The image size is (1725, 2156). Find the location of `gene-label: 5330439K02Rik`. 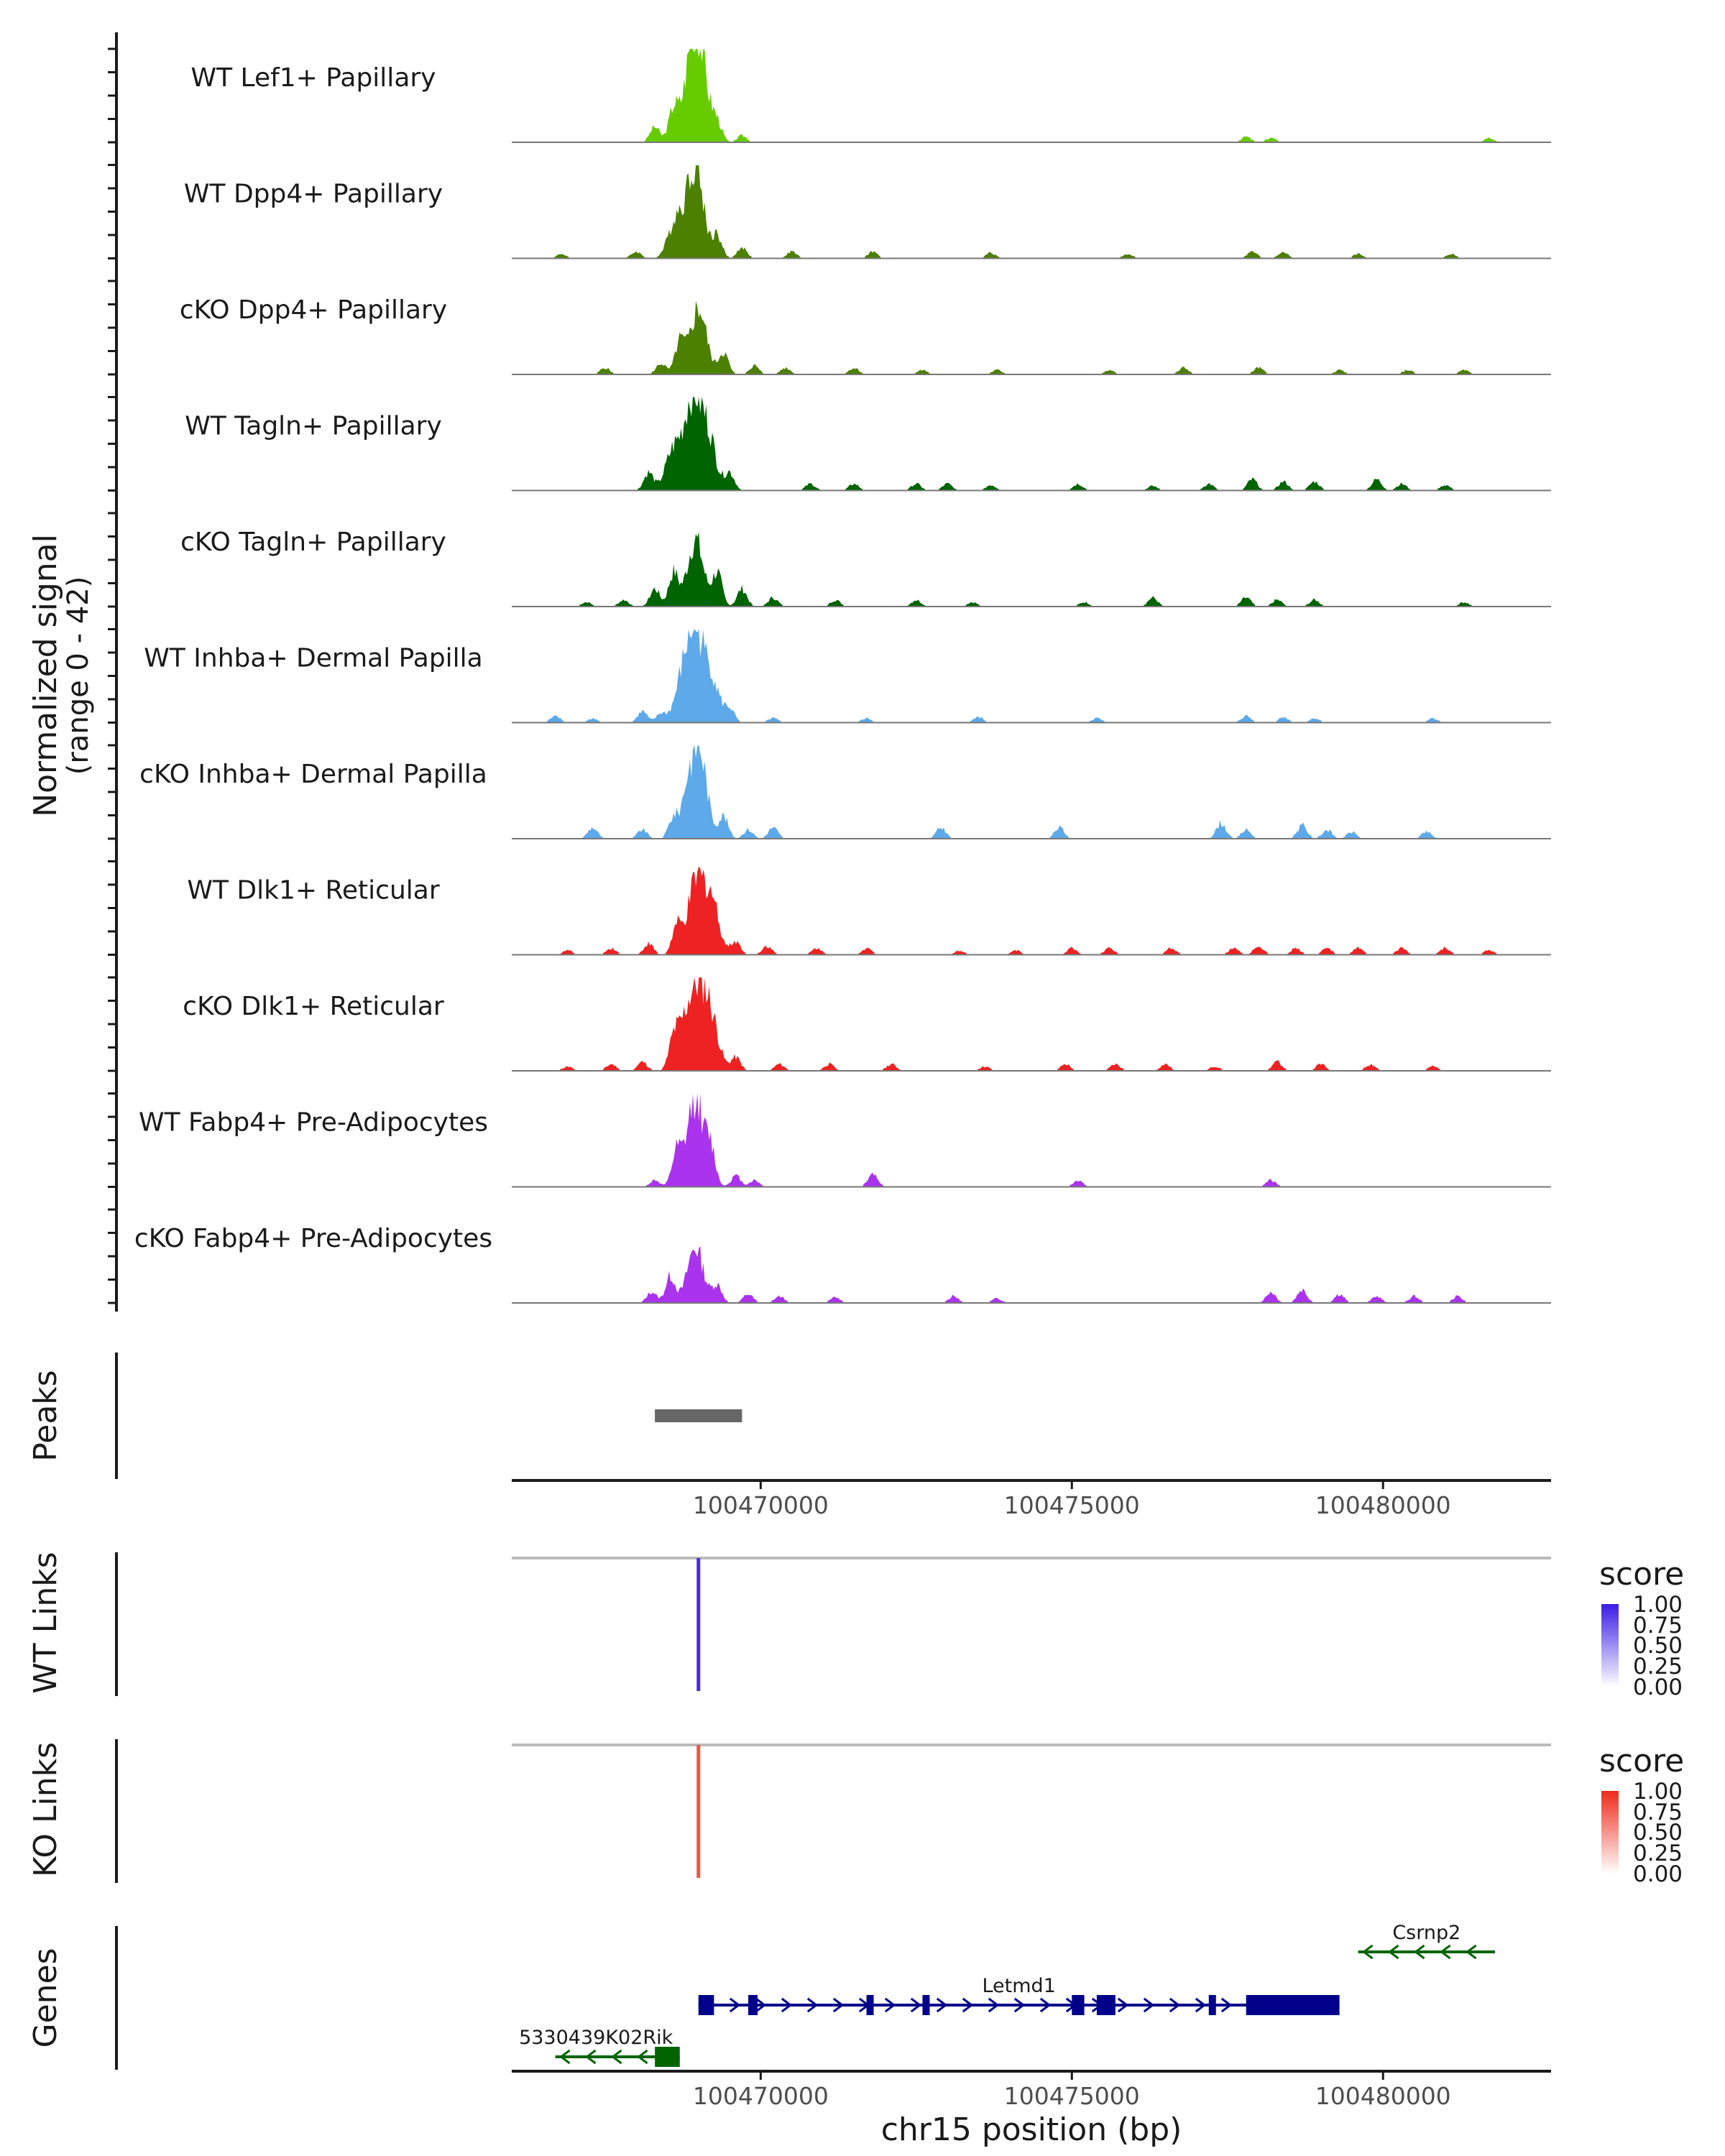

gene-label: 5330439K02Rik is located at coordinates (596, 2038).